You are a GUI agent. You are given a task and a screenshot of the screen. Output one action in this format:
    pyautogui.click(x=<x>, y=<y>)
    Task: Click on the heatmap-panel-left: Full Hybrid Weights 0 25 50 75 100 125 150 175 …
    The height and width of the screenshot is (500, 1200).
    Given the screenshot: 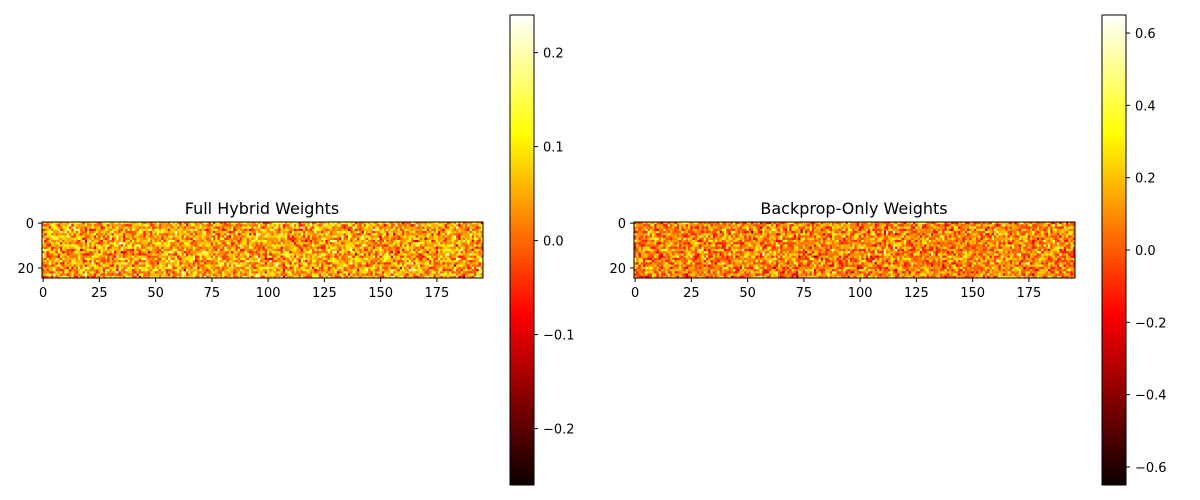 What is the action you would take?
    pyautogui.click(x=250, y=250)
    